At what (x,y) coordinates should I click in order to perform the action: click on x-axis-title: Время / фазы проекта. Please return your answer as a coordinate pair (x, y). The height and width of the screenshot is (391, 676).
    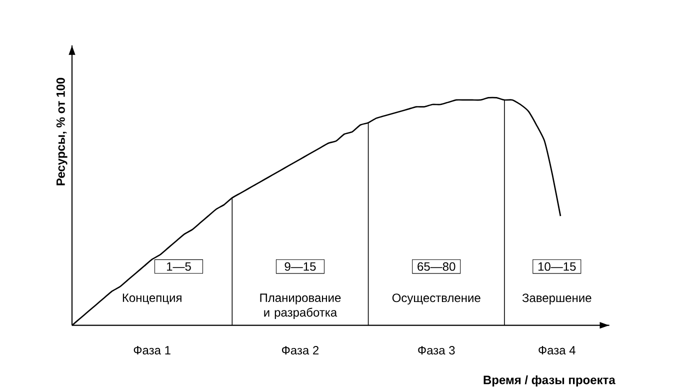
    Looking at the image, I should click on (550, 381).